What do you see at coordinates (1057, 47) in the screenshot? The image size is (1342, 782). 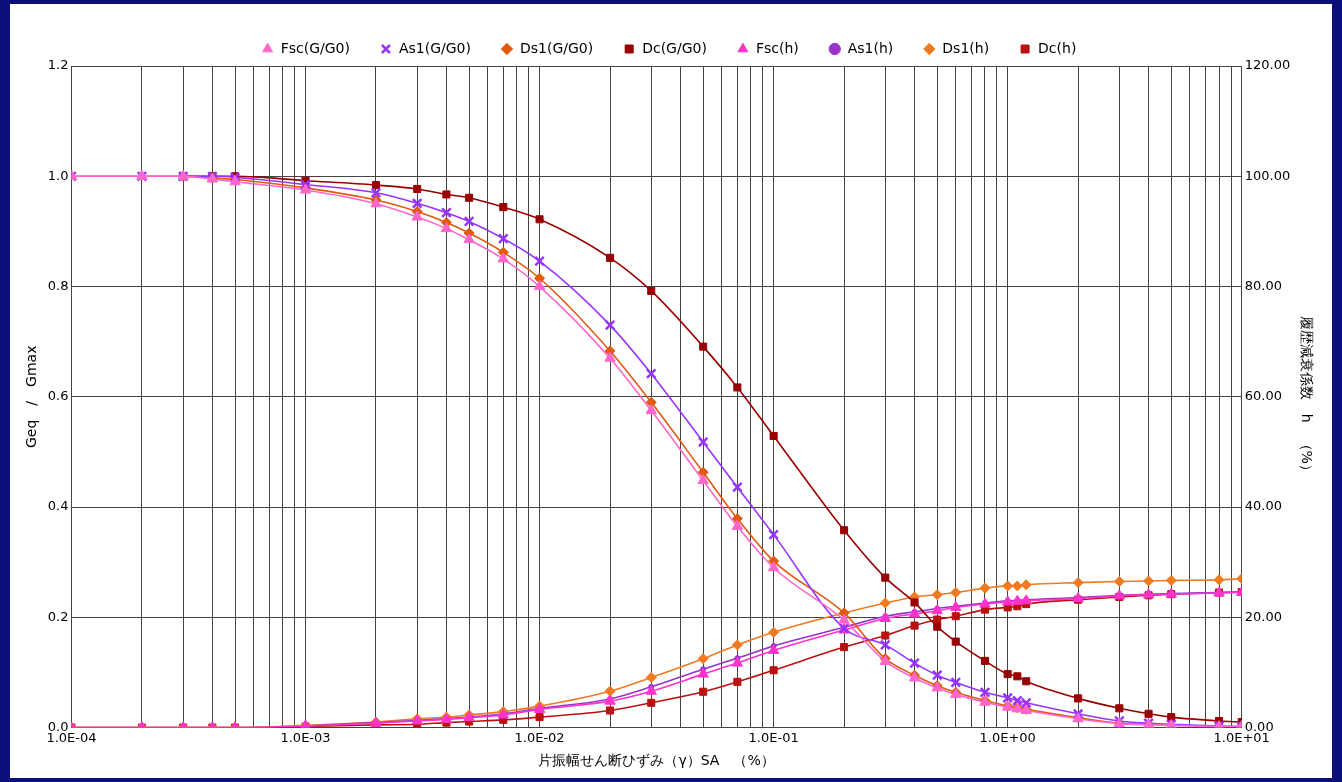 I see `legend-label: Dc(h)` at bounding box center [1057, 47].